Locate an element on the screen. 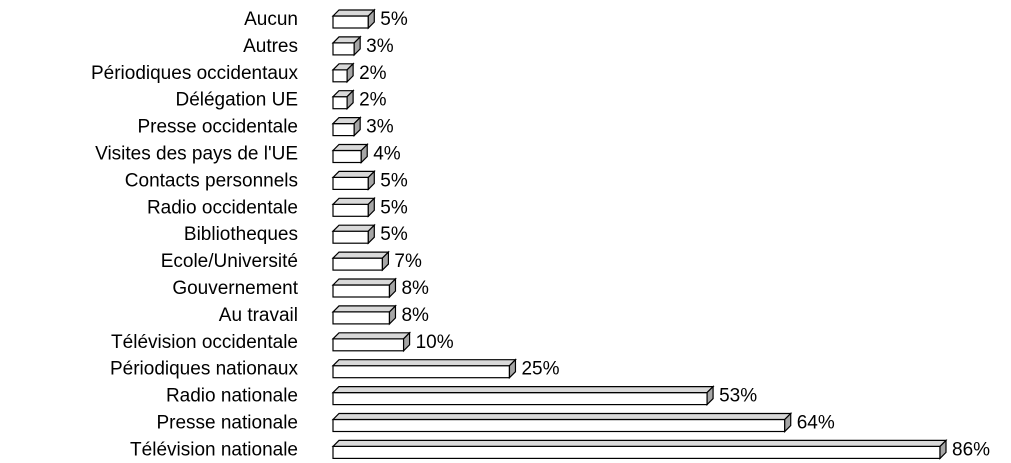 This screenshot has width=1011, height=463. category-label: Périodiques occidentaux is located at coordinates (195, 73).